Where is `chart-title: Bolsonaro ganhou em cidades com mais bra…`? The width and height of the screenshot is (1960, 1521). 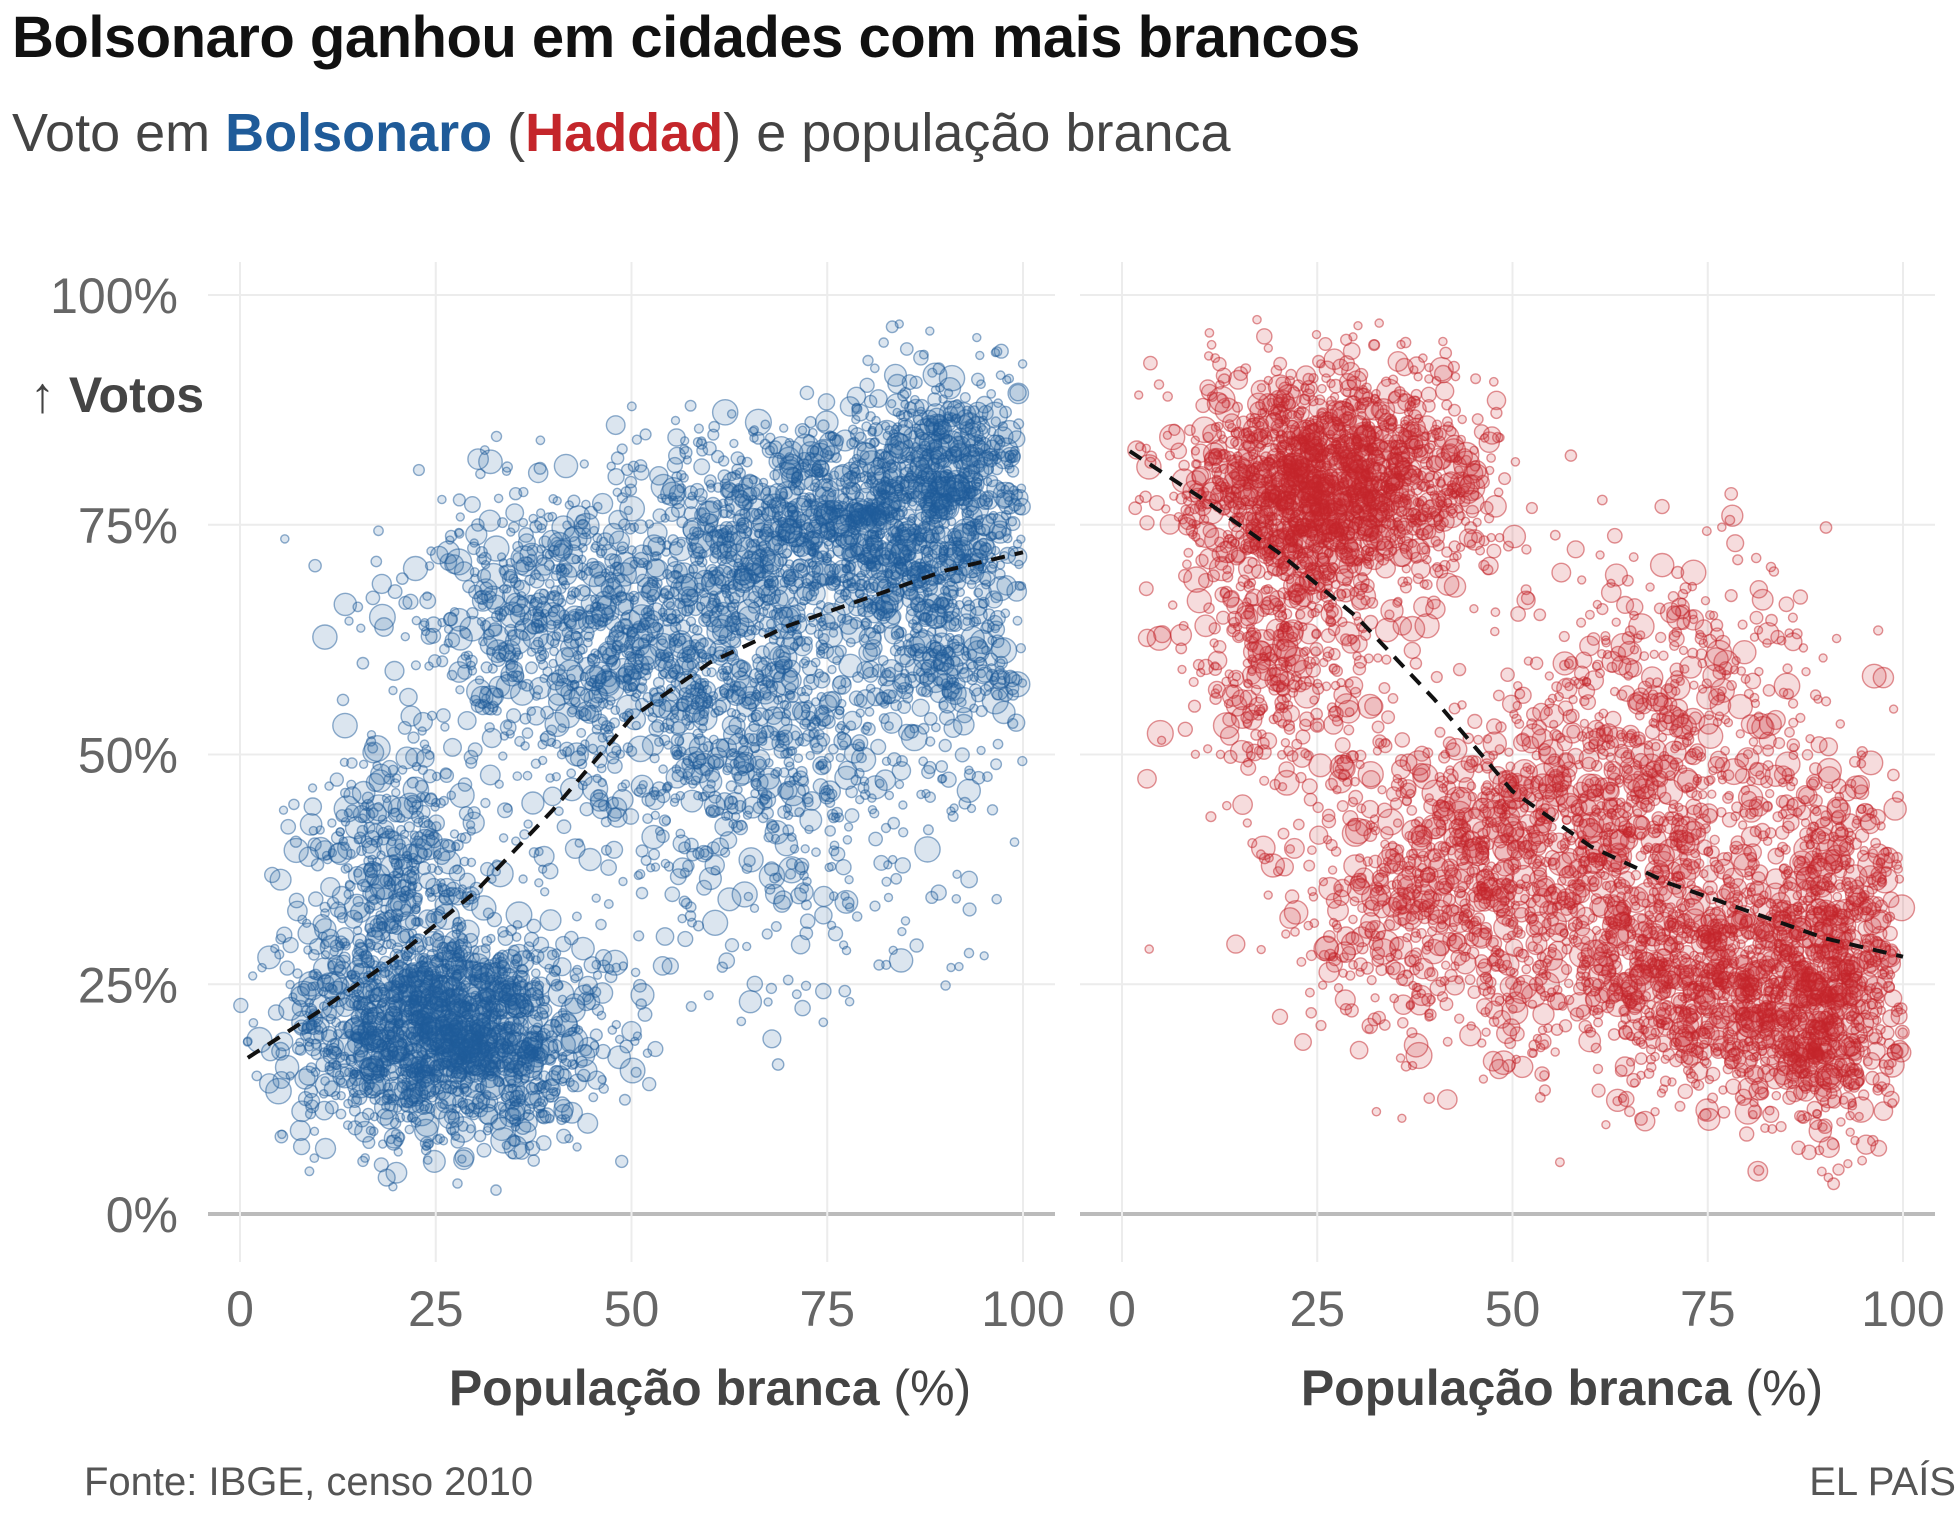
chart-title: Bolsonaro ganhou em cidades com mais bra… is located at coordinates (686, 37).